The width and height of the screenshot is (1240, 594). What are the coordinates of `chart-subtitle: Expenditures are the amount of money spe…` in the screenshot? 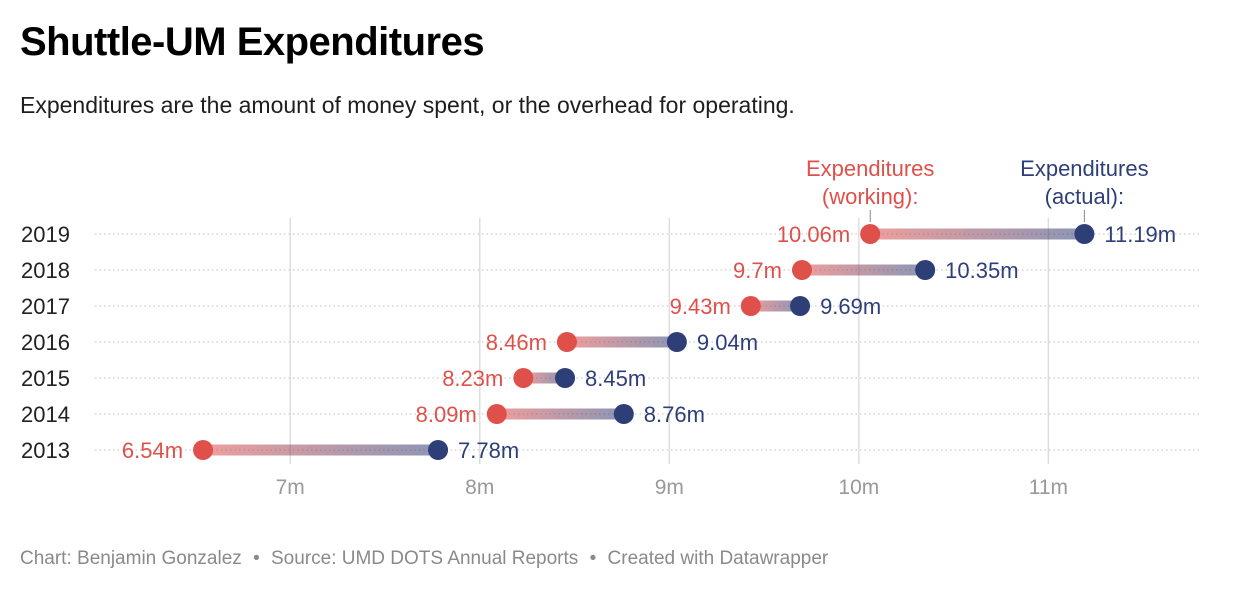 It's located at (407, 105).